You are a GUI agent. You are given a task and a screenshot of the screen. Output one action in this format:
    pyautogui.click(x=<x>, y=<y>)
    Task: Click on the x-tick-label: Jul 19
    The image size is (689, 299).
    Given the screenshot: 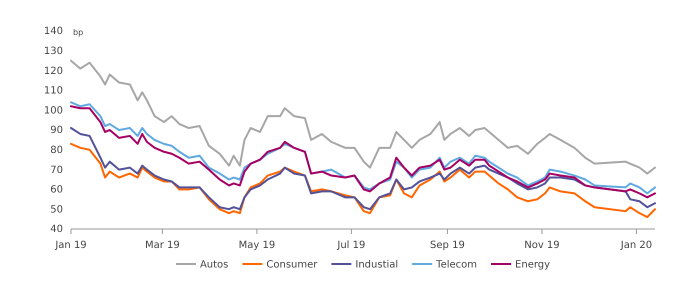 What is the action you would take?
    pyautogui.click(x=351, y=245)
    